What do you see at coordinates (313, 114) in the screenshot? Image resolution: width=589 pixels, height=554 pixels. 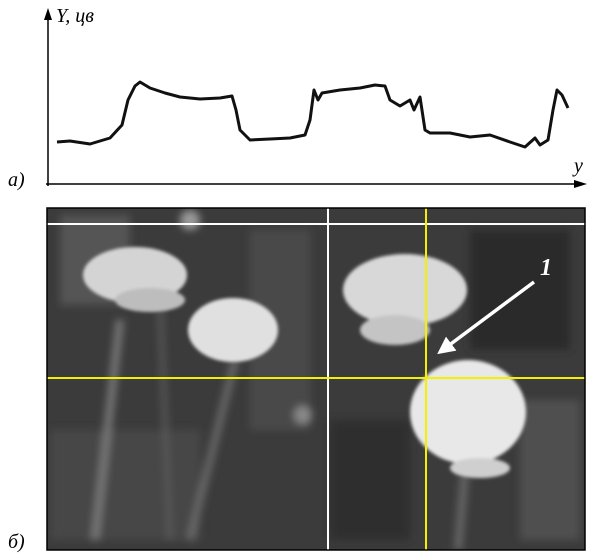 I see `brightness-profile` at bounding box center [313, 114].